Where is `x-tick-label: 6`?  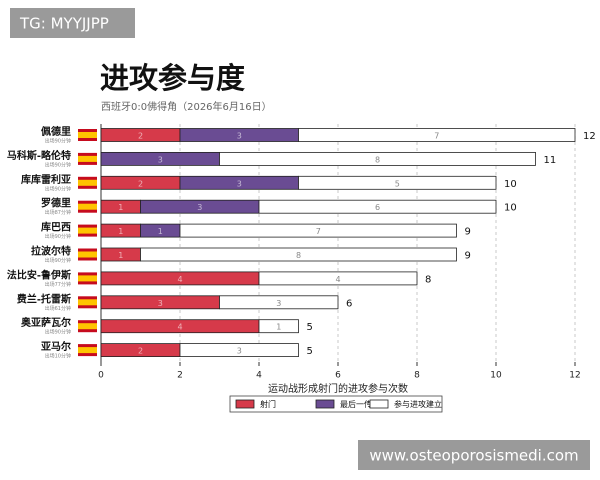 x-tick-label: 6 is located at coordinates (338, 376).